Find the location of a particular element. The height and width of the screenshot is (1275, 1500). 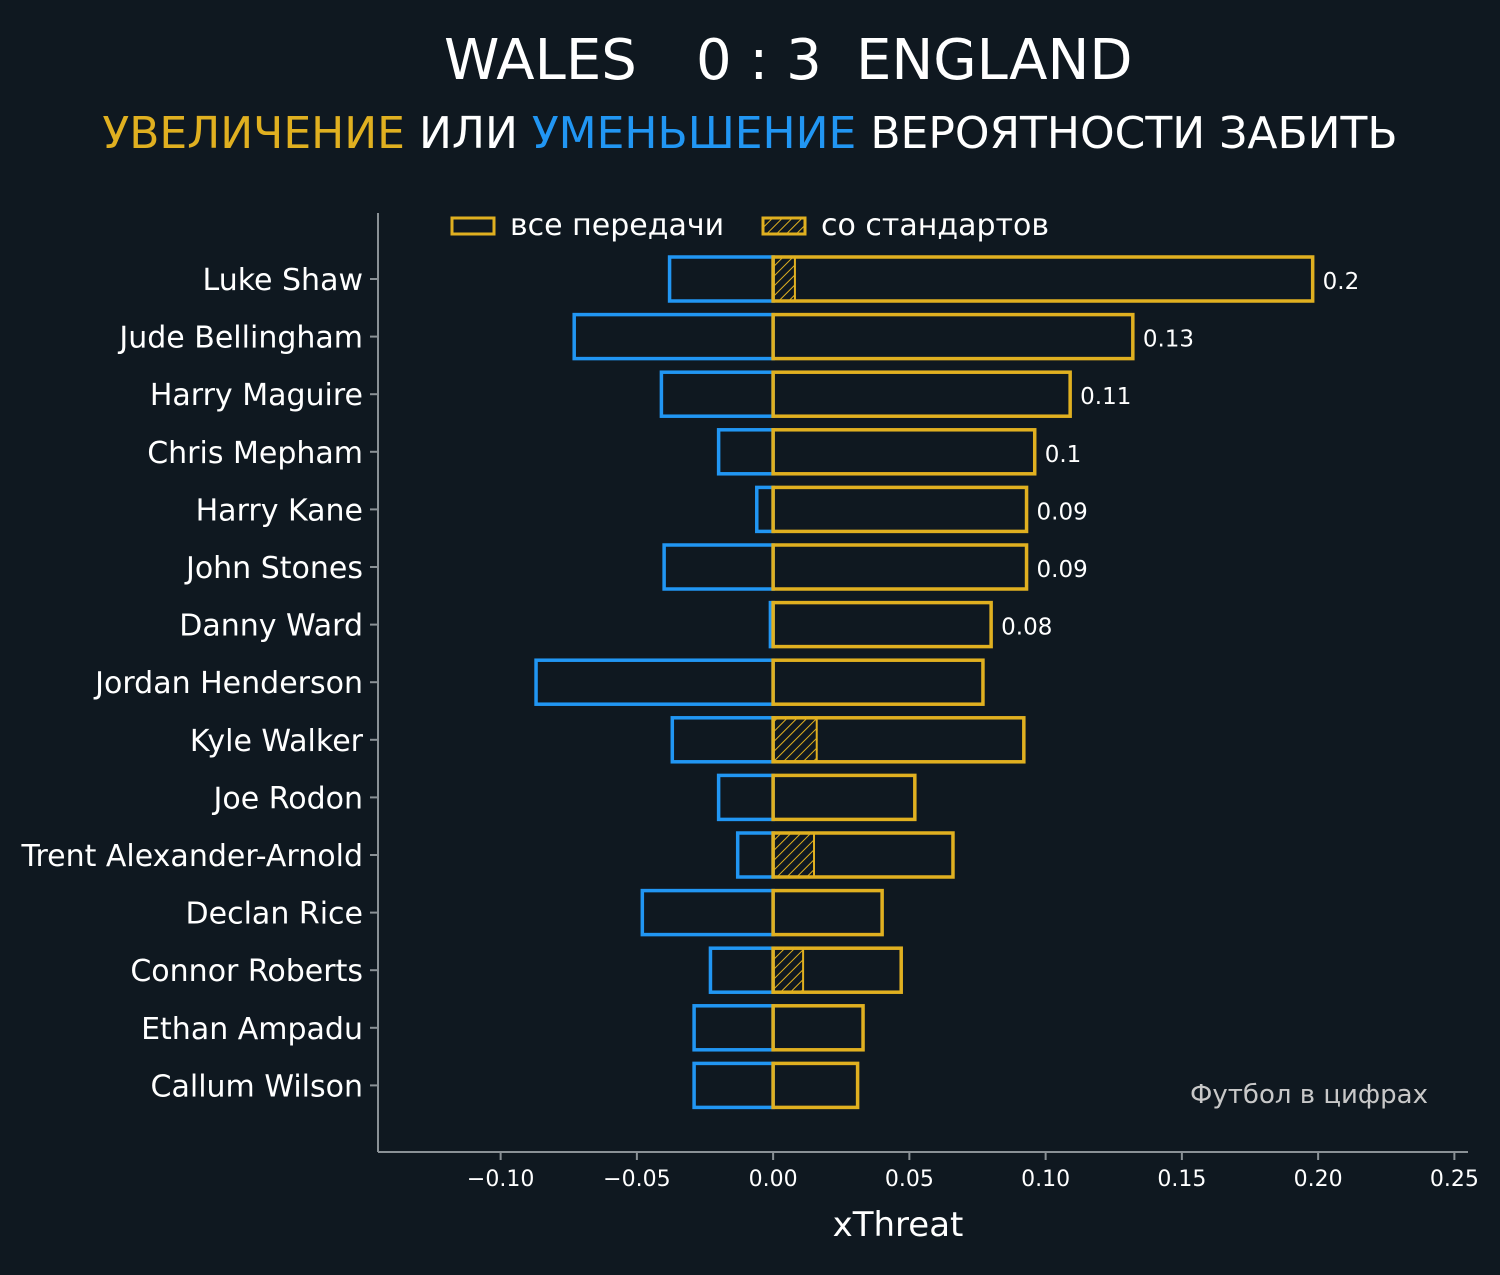

player-name-label: John Stones is located at coordinates (273, 568).